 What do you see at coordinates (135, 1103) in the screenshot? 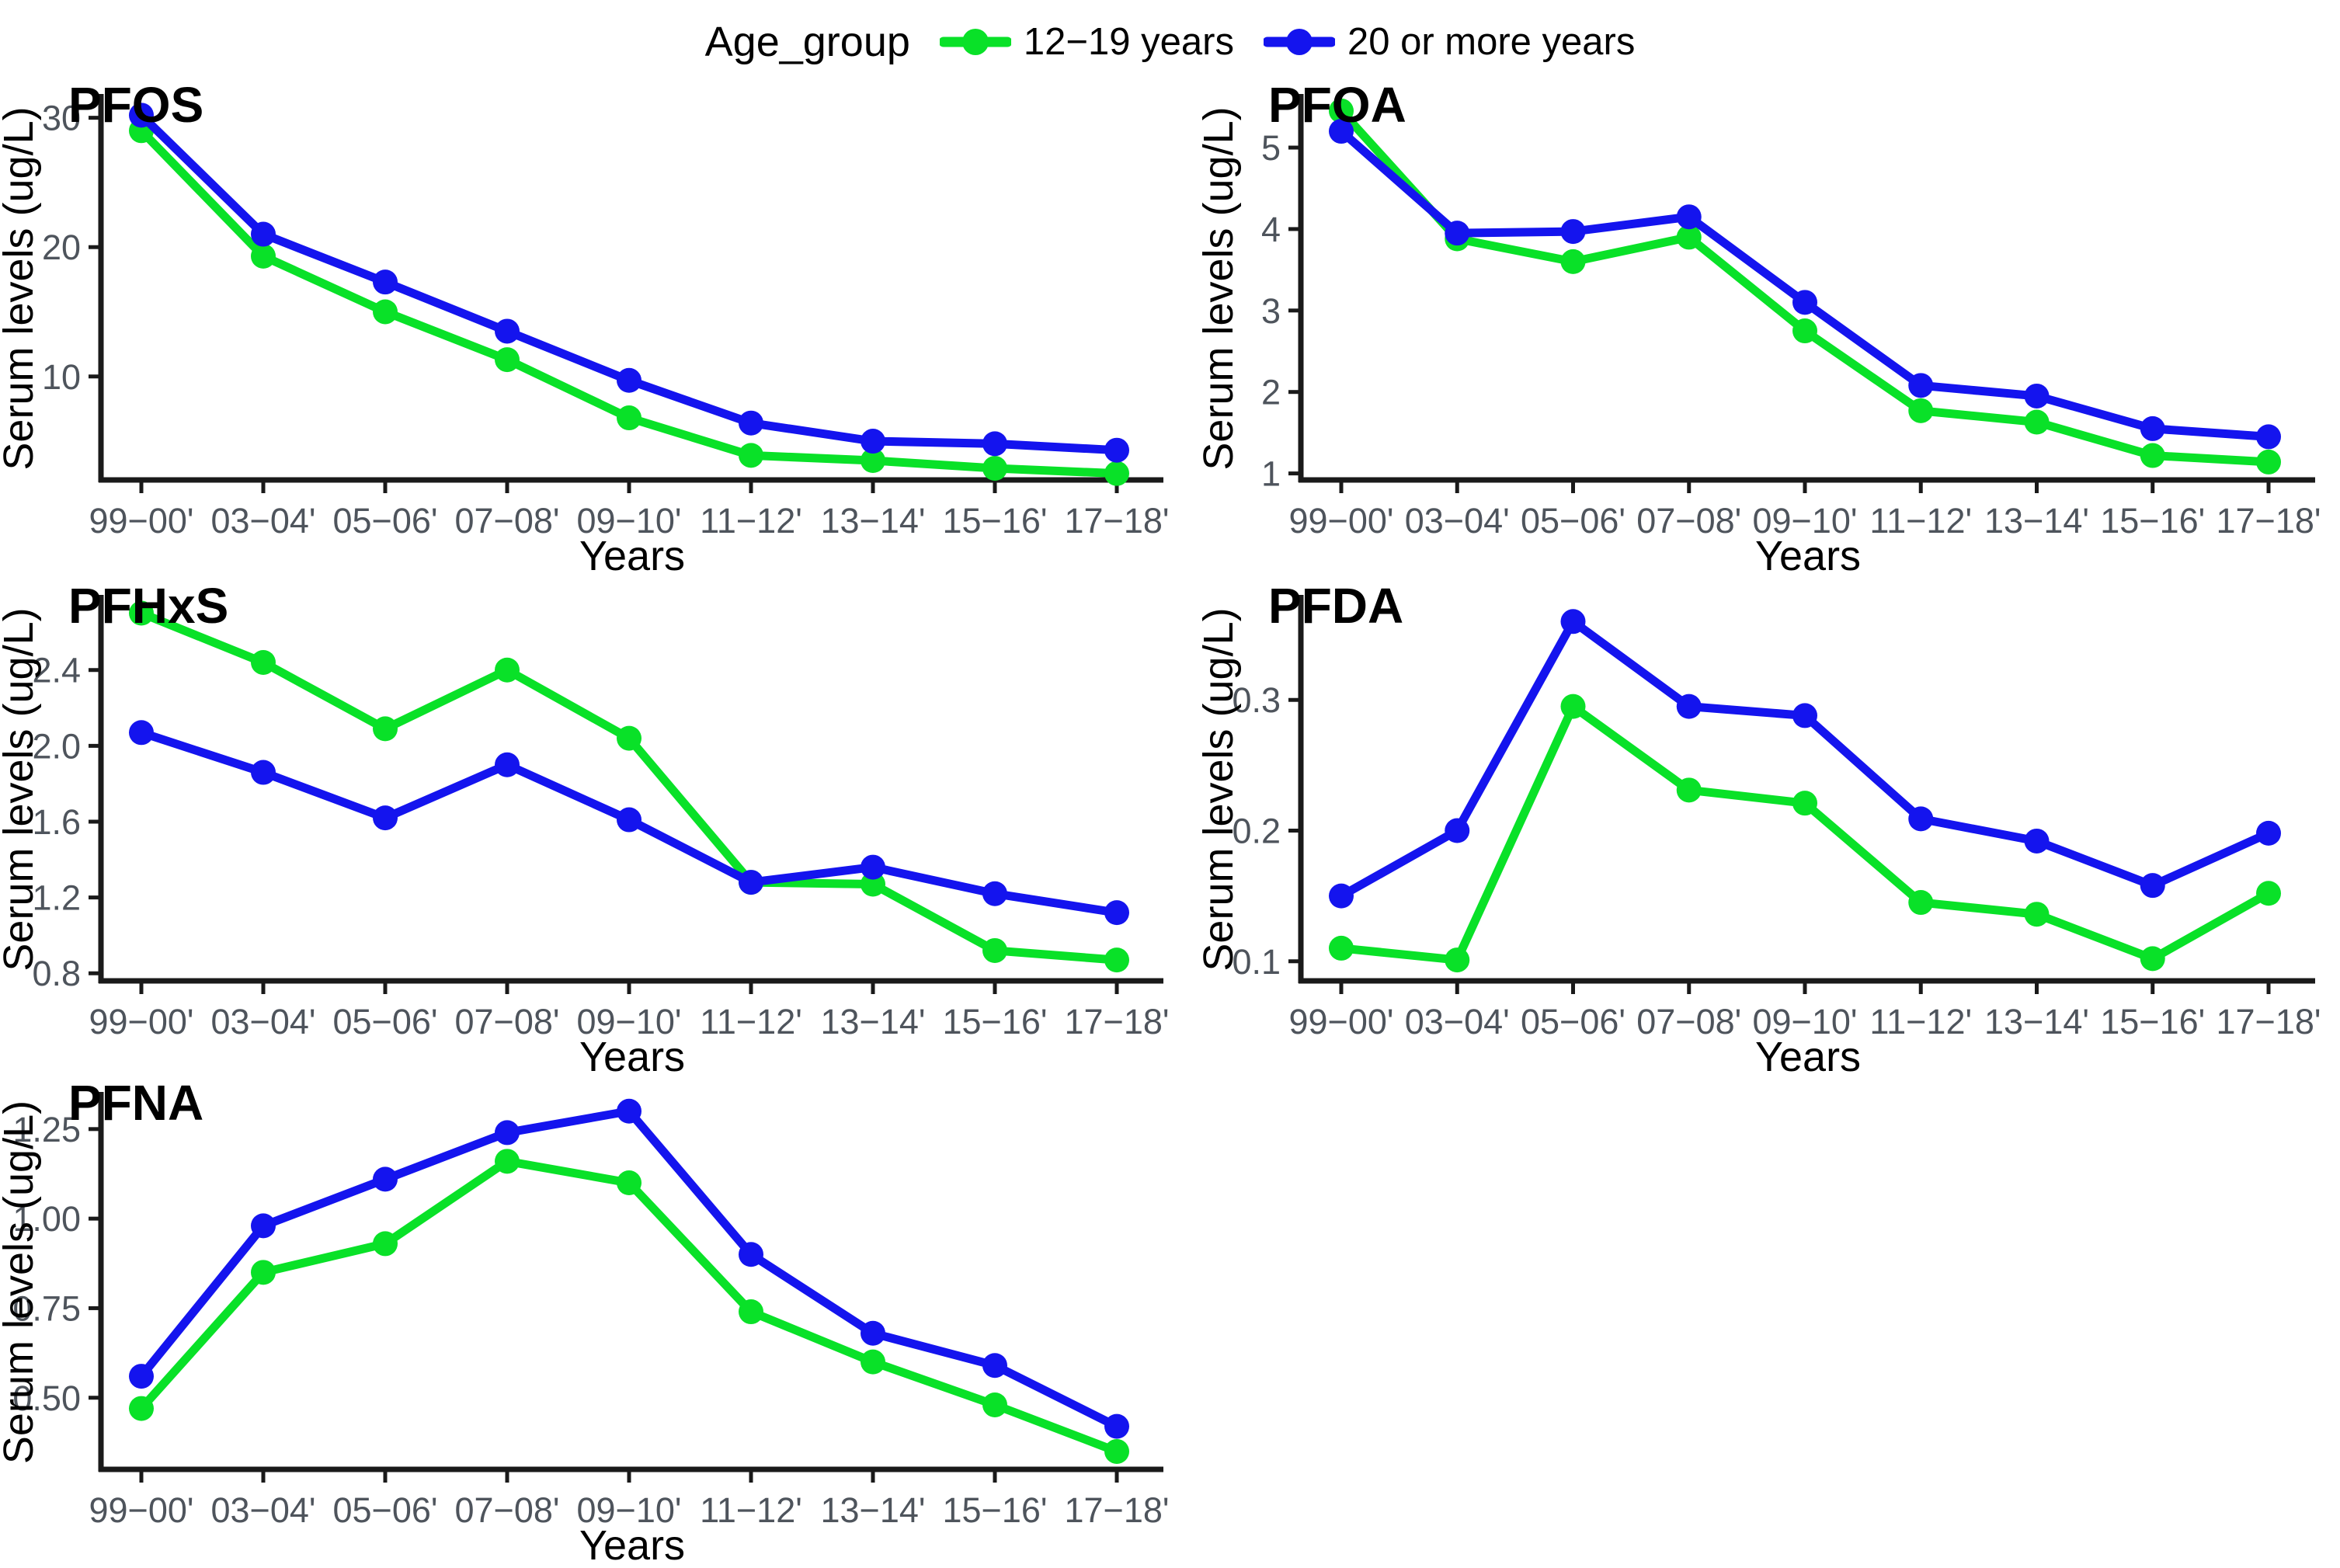
I see `panel-title-pfna: PFNA` at bounding box center [135, 1103].